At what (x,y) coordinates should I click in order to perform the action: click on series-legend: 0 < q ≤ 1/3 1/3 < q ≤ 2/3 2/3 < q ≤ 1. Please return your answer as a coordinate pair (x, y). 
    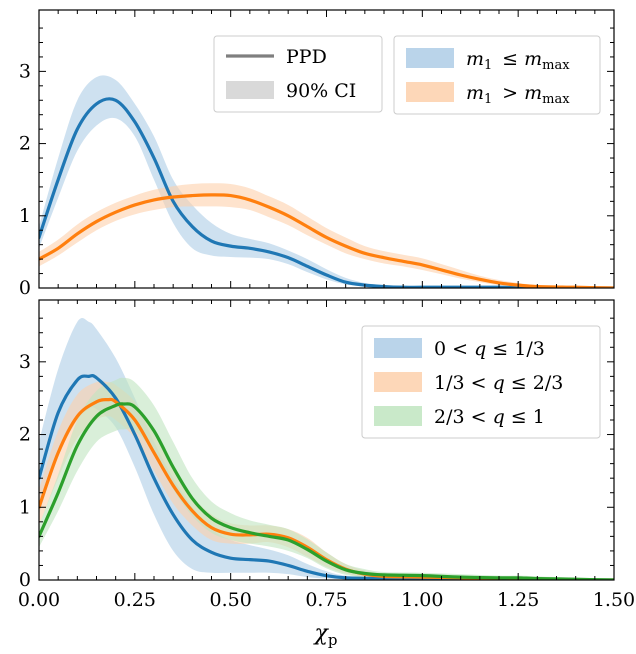
    Looking at the image, I should click on (481, 382).